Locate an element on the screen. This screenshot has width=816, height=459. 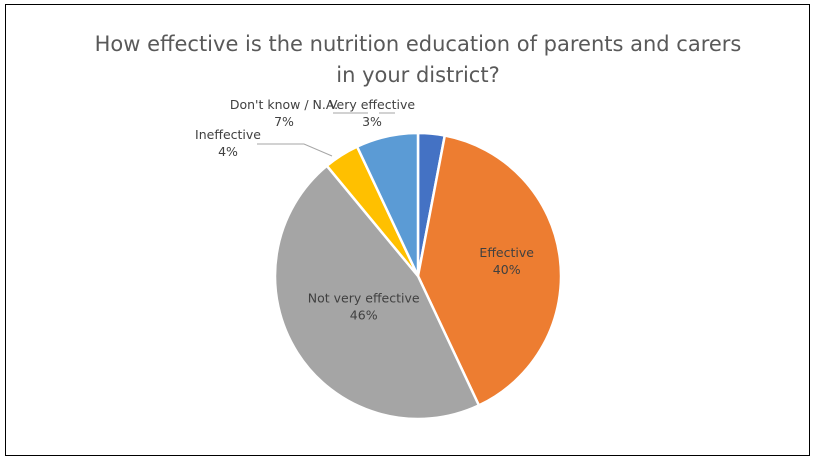
pie-slice-not-very-effective is located at coordinates (377, 292).